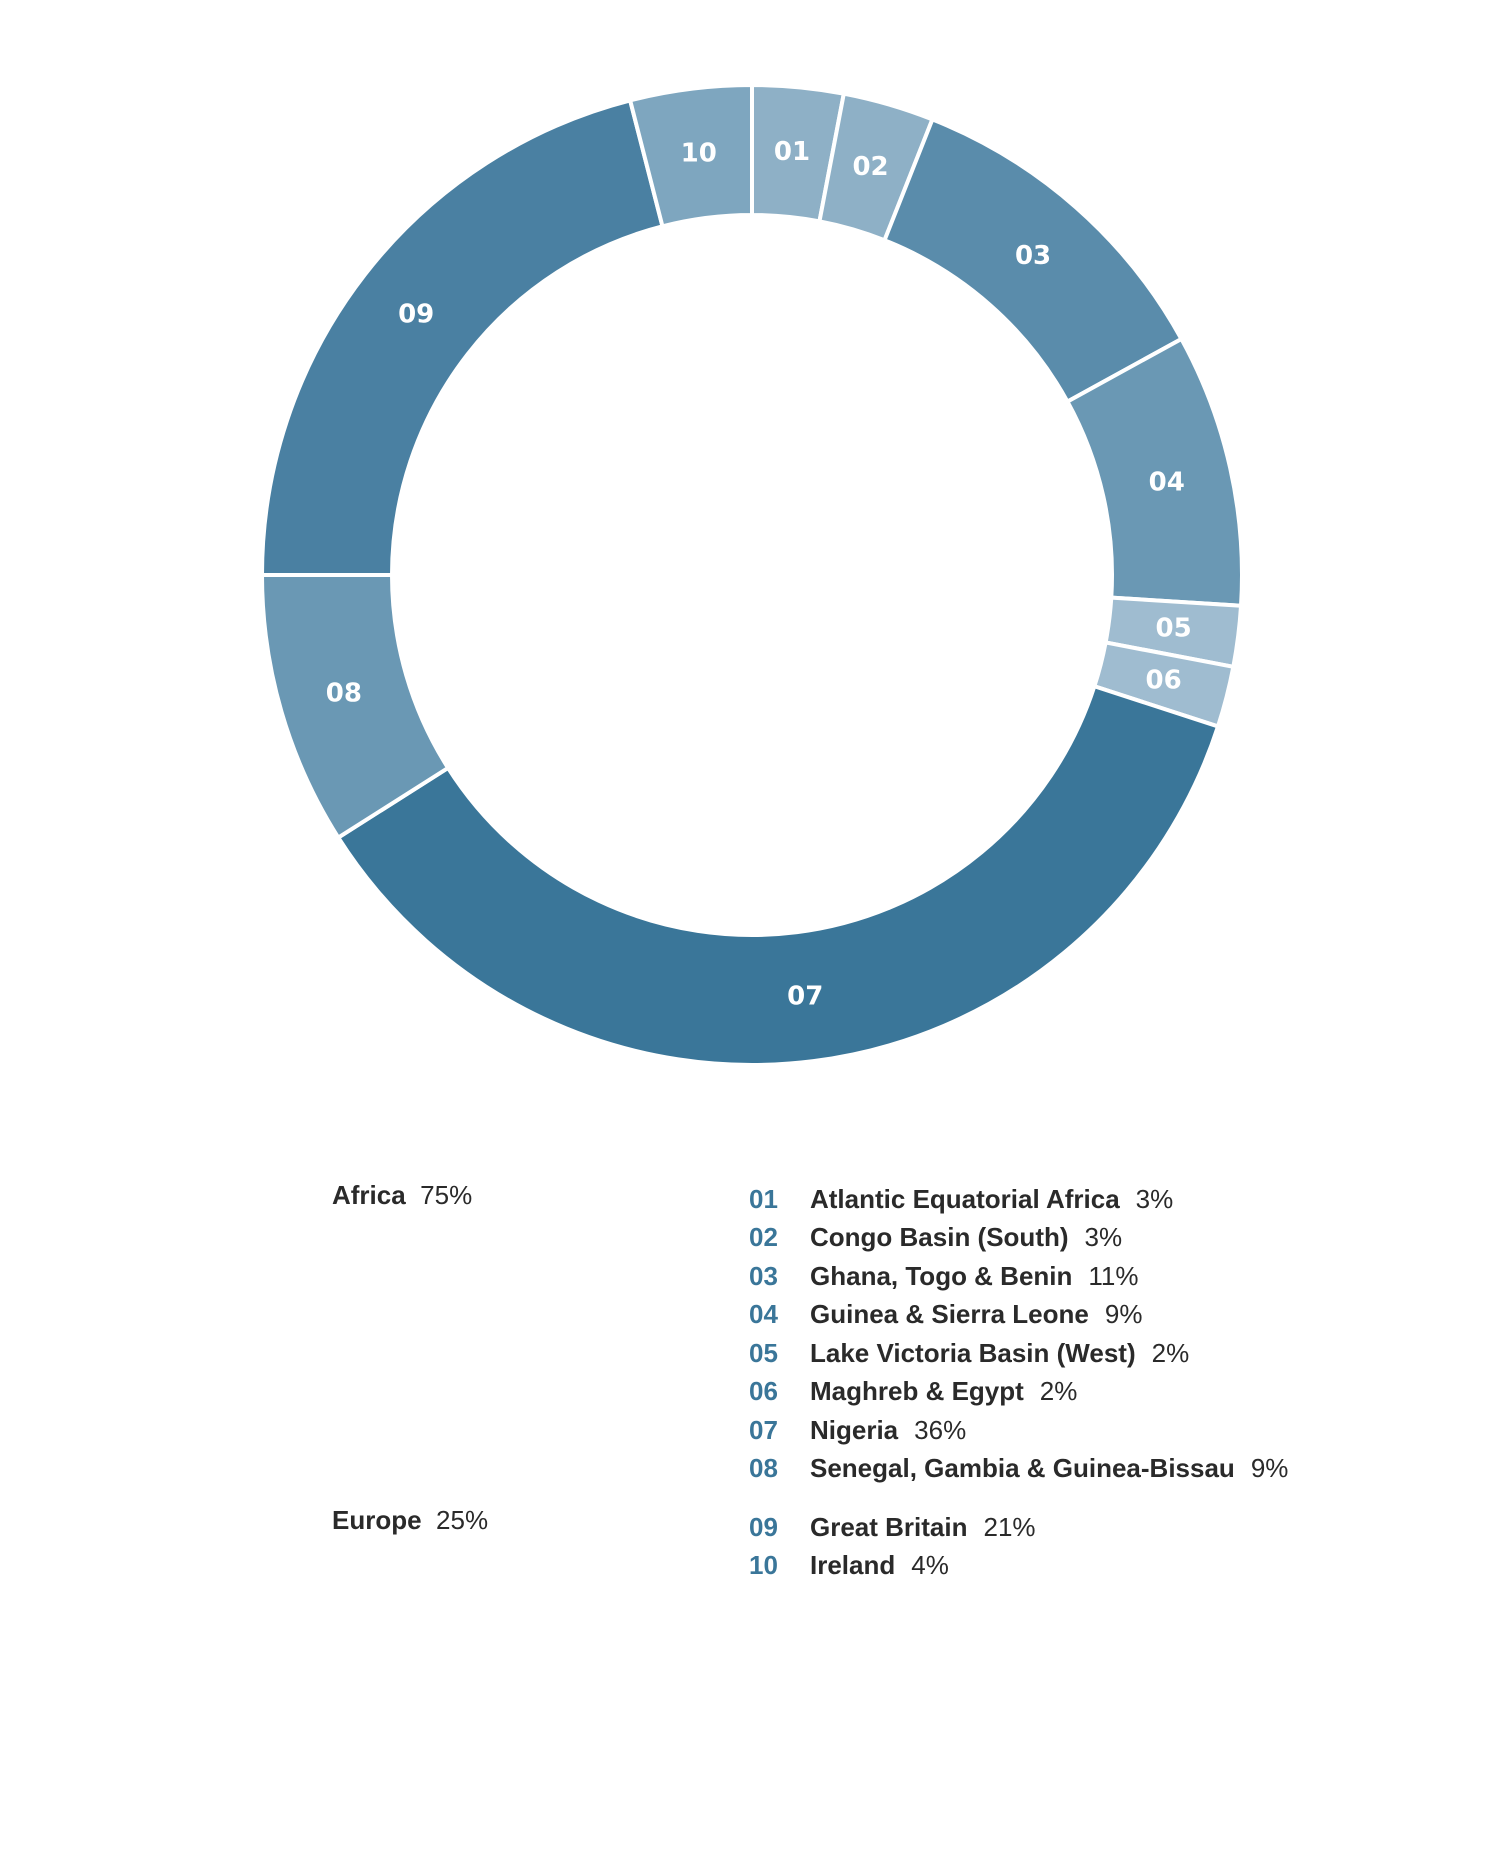 The width and height of the screenshot is (1494, 1868). Describe the element at coordinates (1099, 1430) in the screenshot. I see `legend-item: 07 Nigeria 36%` at that location.